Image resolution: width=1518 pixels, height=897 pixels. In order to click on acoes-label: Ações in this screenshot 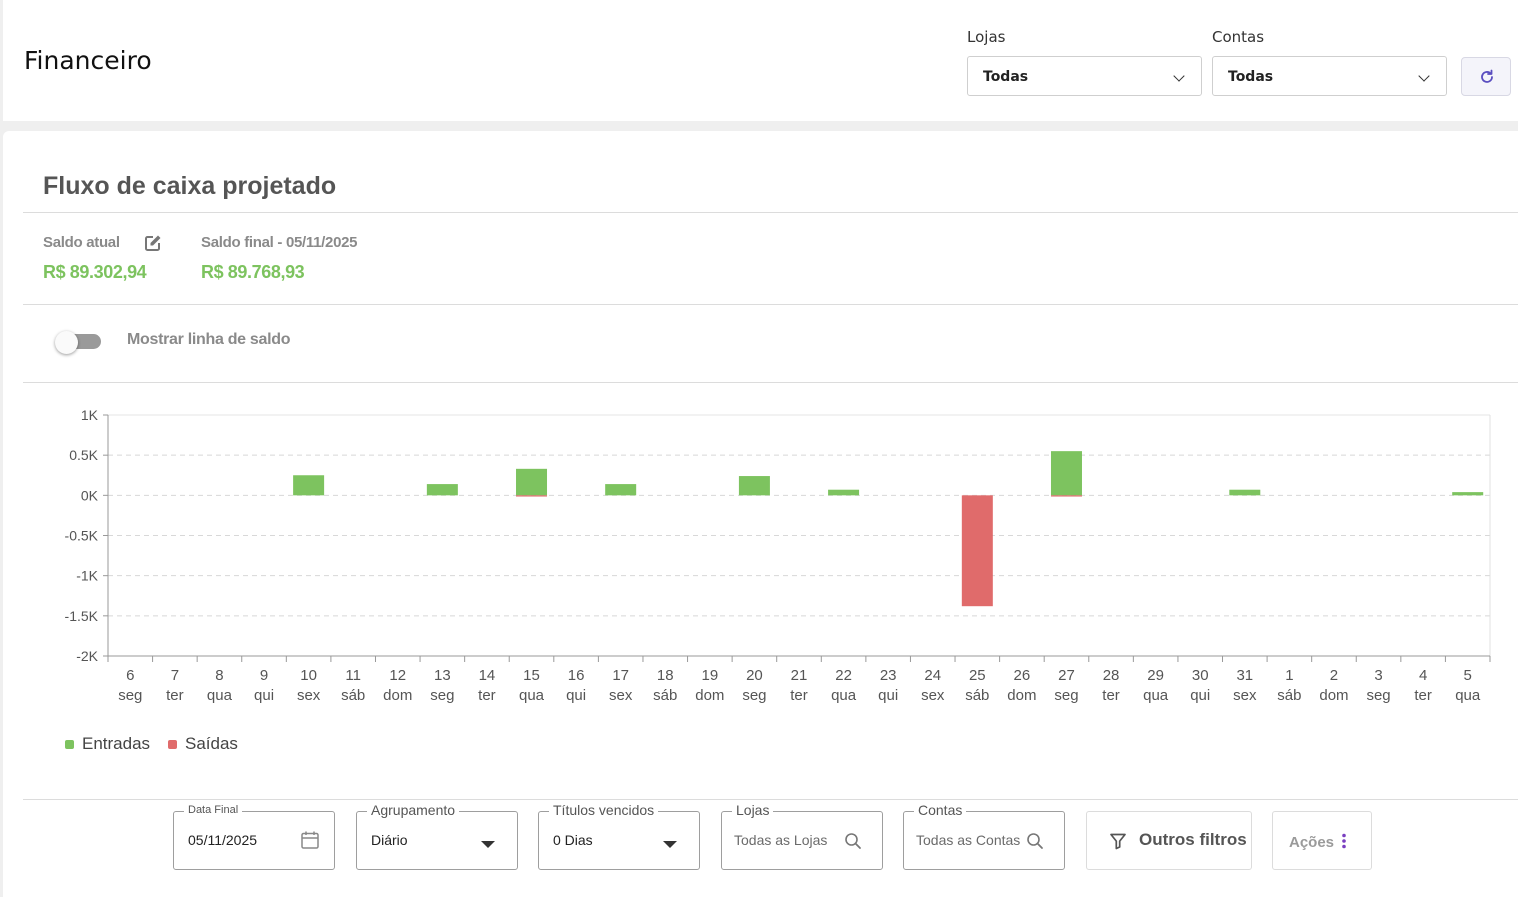, I will do `click(1312, 842)`.